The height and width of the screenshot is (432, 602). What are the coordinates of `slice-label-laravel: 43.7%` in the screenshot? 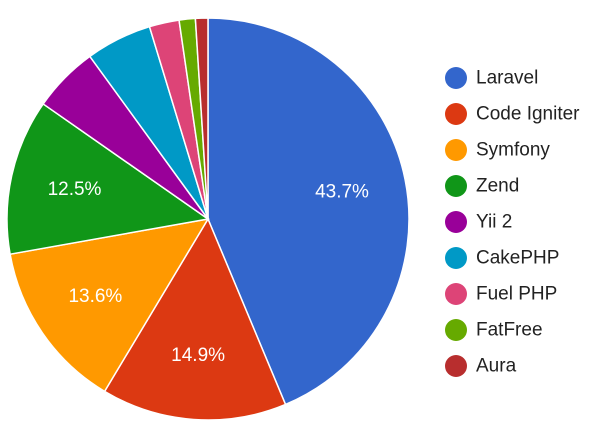 It's located at (342, 192).